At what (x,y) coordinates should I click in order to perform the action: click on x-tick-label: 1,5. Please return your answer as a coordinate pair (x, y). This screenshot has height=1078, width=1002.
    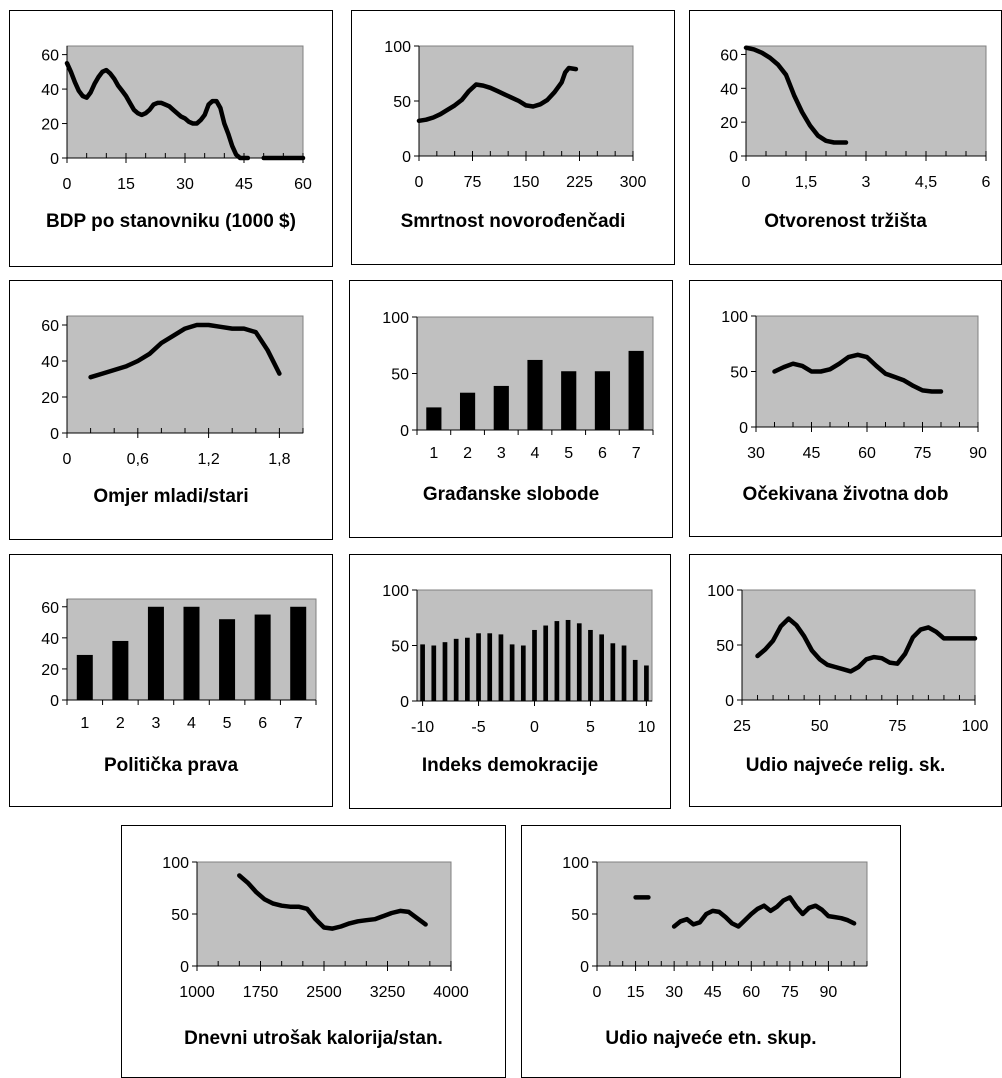
    Looking at the image, I should click on (806, 182).